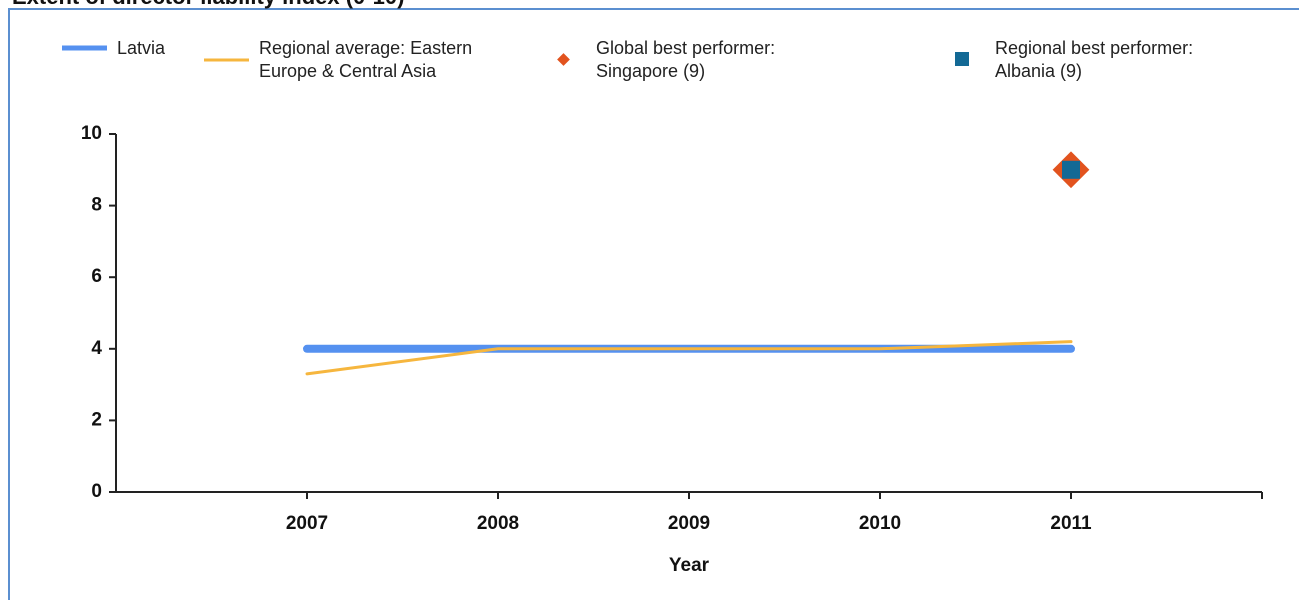 This screenshot has height=605, width=1299. Describe the element at coordinates (685, 59) in the screenshot. I see `legend-label: Global best performer: Singapore (9)` at that location.